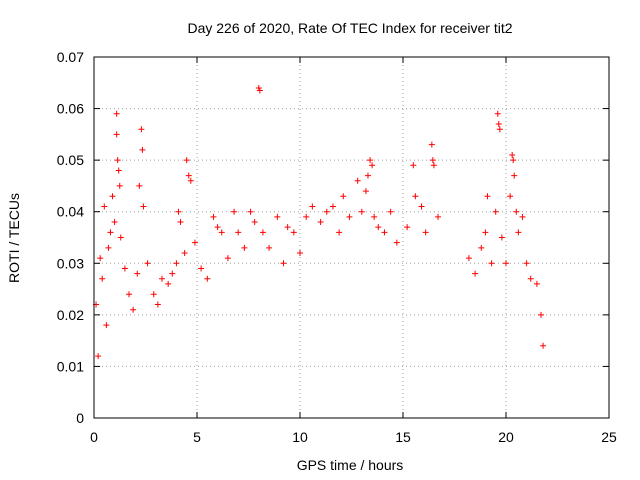  I want to click on x-axis-label: GPS time / hours, so click(350, 465).